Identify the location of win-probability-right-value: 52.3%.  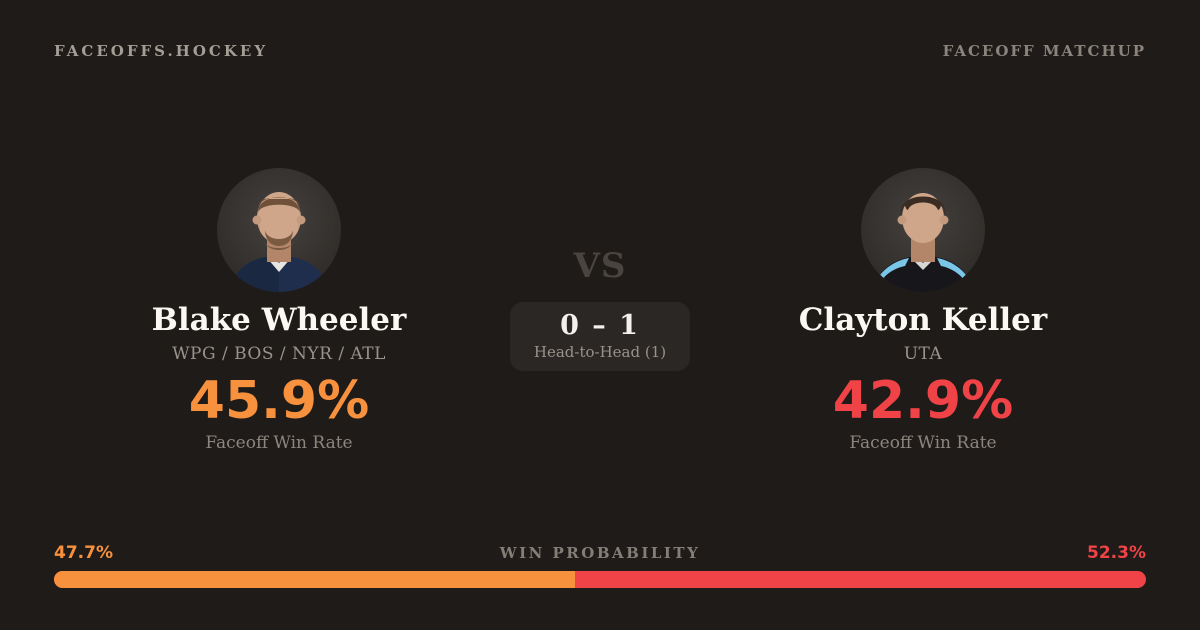
(1116, 553).